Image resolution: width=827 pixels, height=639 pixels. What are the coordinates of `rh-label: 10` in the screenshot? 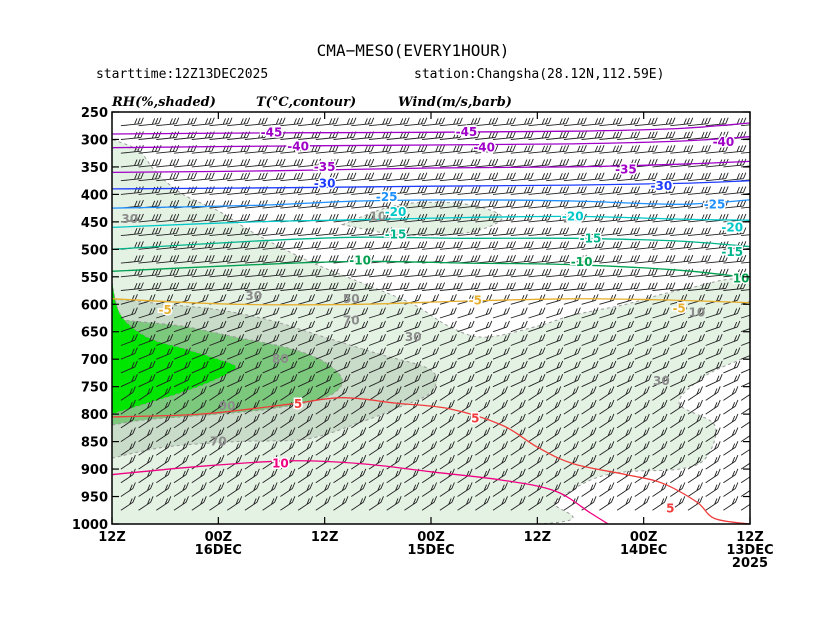 It's located at (696, 313).